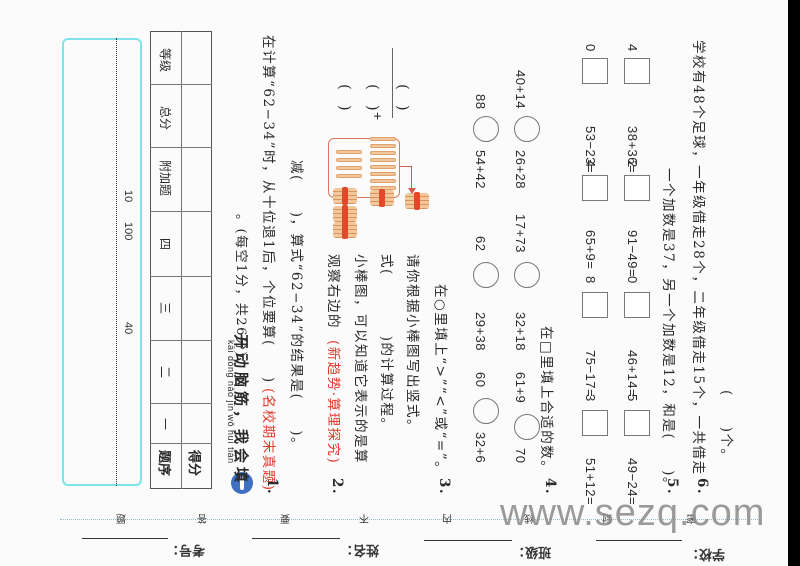 This screenshot has width=800, height=566. Describe the element at coordinates (165, 178) in the screenshot. I see `table-header-bonus: 附加题` at that location.